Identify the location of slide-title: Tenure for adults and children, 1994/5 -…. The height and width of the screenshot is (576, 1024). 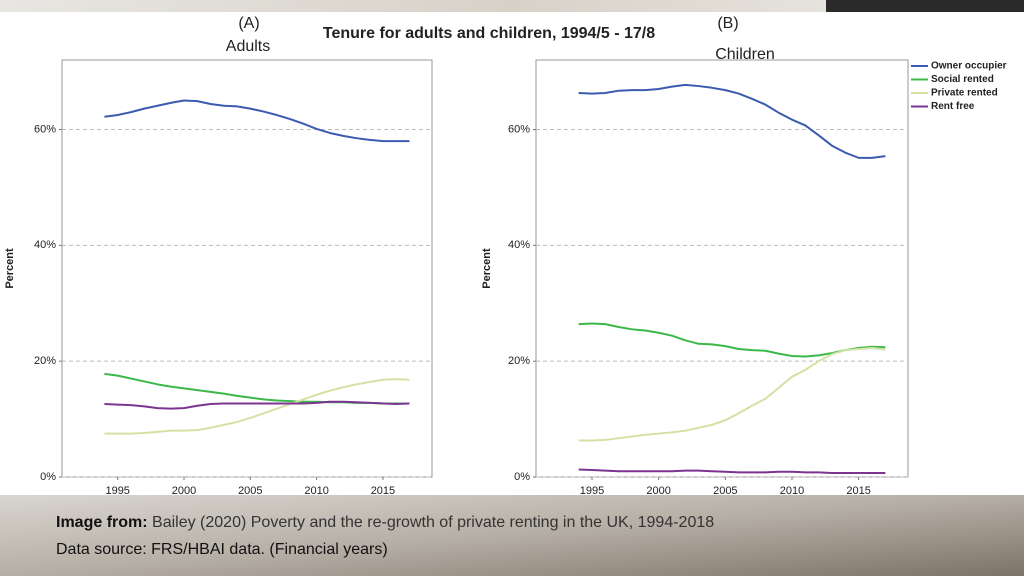
(489, 33).